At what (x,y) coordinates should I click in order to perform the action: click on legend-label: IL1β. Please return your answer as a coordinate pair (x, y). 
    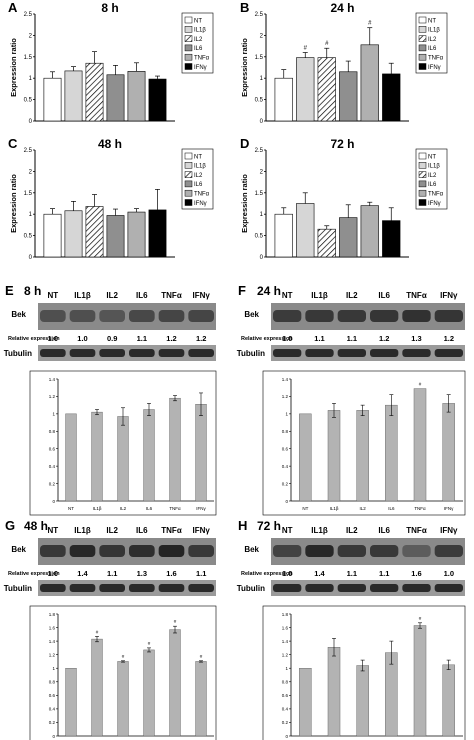
    Looking at the image, I should click on (200, 31).